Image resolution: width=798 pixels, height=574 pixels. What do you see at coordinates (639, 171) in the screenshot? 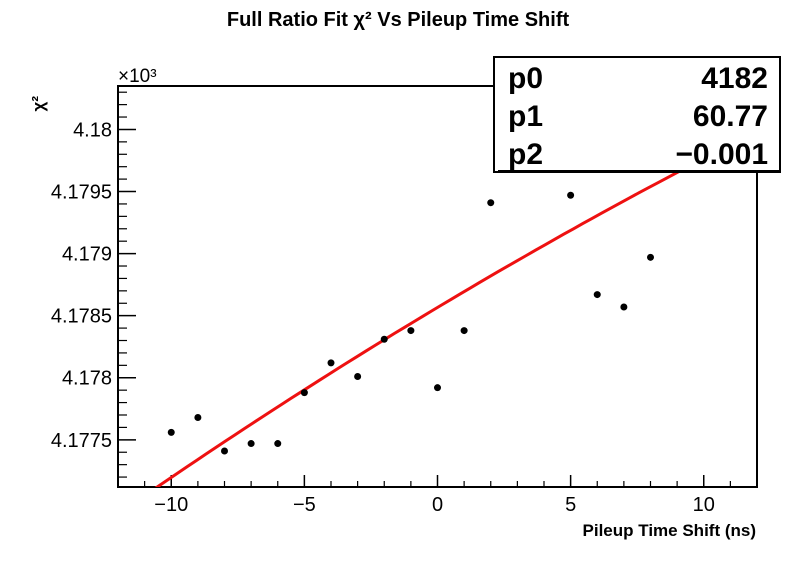
I see `fit-stats-shadow` at bounding box center [639, 171].